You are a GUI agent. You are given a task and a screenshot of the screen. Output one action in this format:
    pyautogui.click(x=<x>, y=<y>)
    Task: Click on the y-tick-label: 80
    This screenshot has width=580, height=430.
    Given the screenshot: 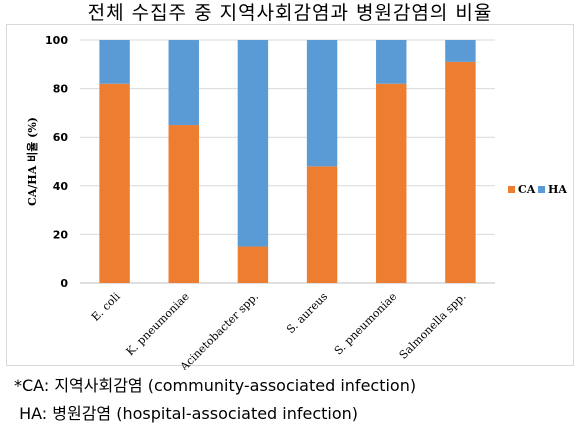 What is the action you would take?
    pyautogui.click(x=61, y=89)
    